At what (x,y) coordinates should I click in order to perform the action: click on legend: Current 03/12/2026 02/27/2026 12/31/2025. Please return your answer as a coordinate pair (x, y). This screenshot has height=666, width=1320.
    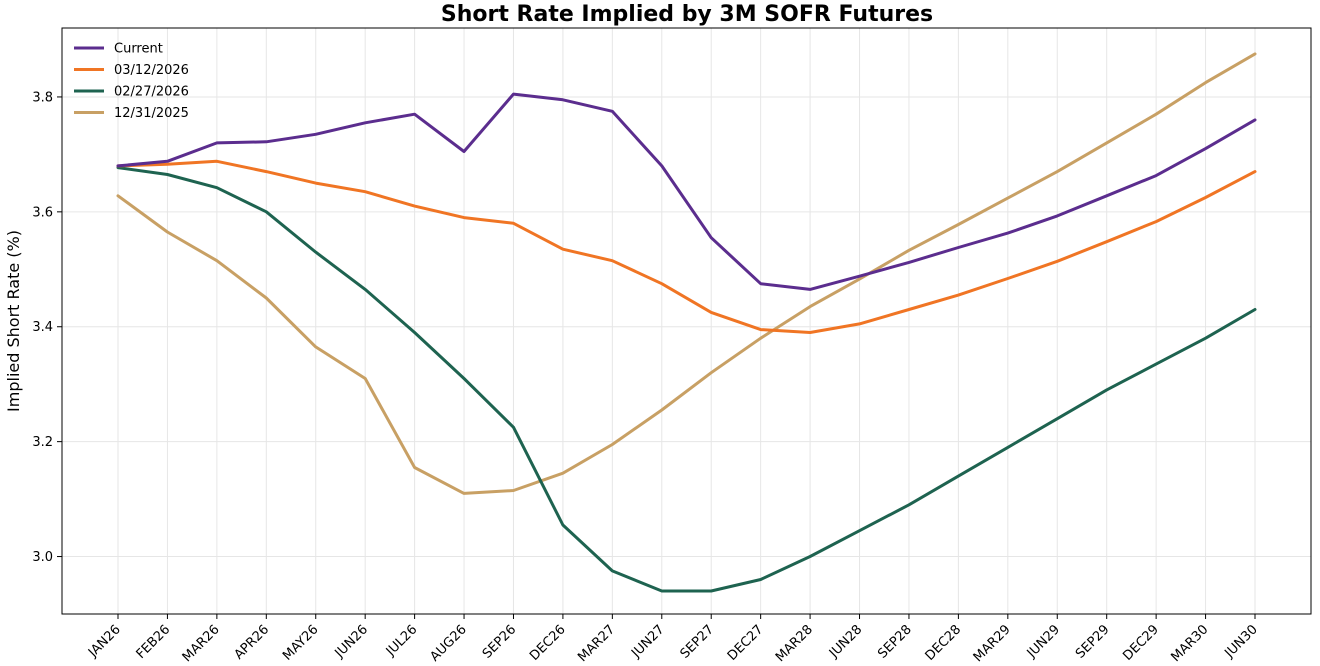
    Looking at the image, I should click on (131, 81).